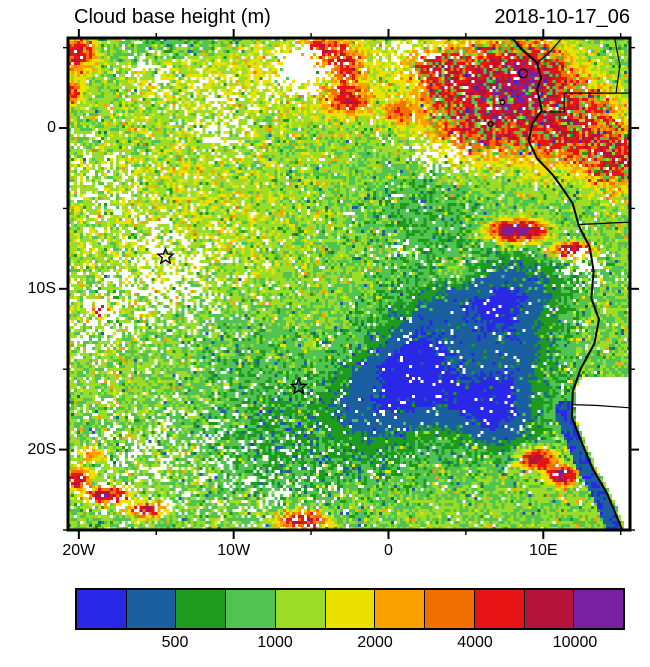 The image size is (650, 667). What do you see at coordinates (567, 284) in the screenshot?
I see `coastline` at bounding box center [567, 284].